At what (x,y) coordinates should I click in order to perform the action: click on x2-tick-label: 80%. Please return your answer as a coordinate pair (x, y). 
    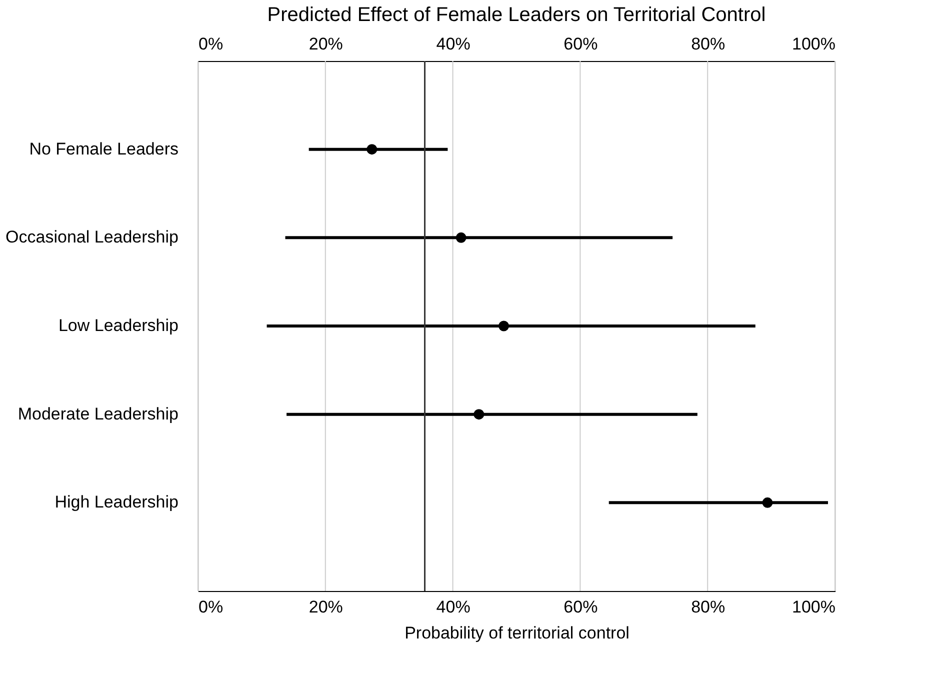
    Looking at the image, I should click on (708, 44).